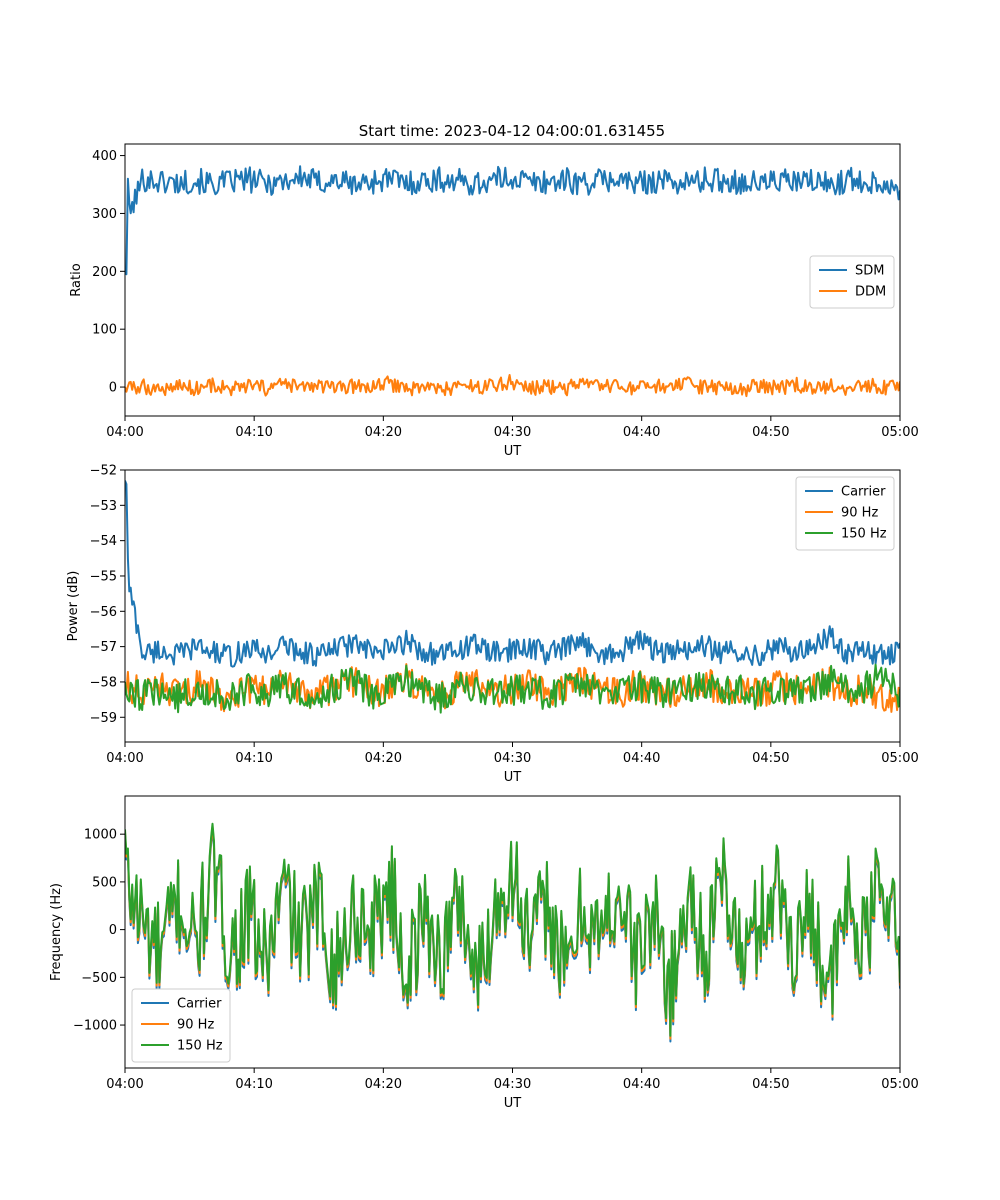 The width and height of the screenshot is (1000, 1200). What do you see at coordinates (103, 612) in the screenshot?
I see `y-tick-label: −56` at bounding box center [103, 612].